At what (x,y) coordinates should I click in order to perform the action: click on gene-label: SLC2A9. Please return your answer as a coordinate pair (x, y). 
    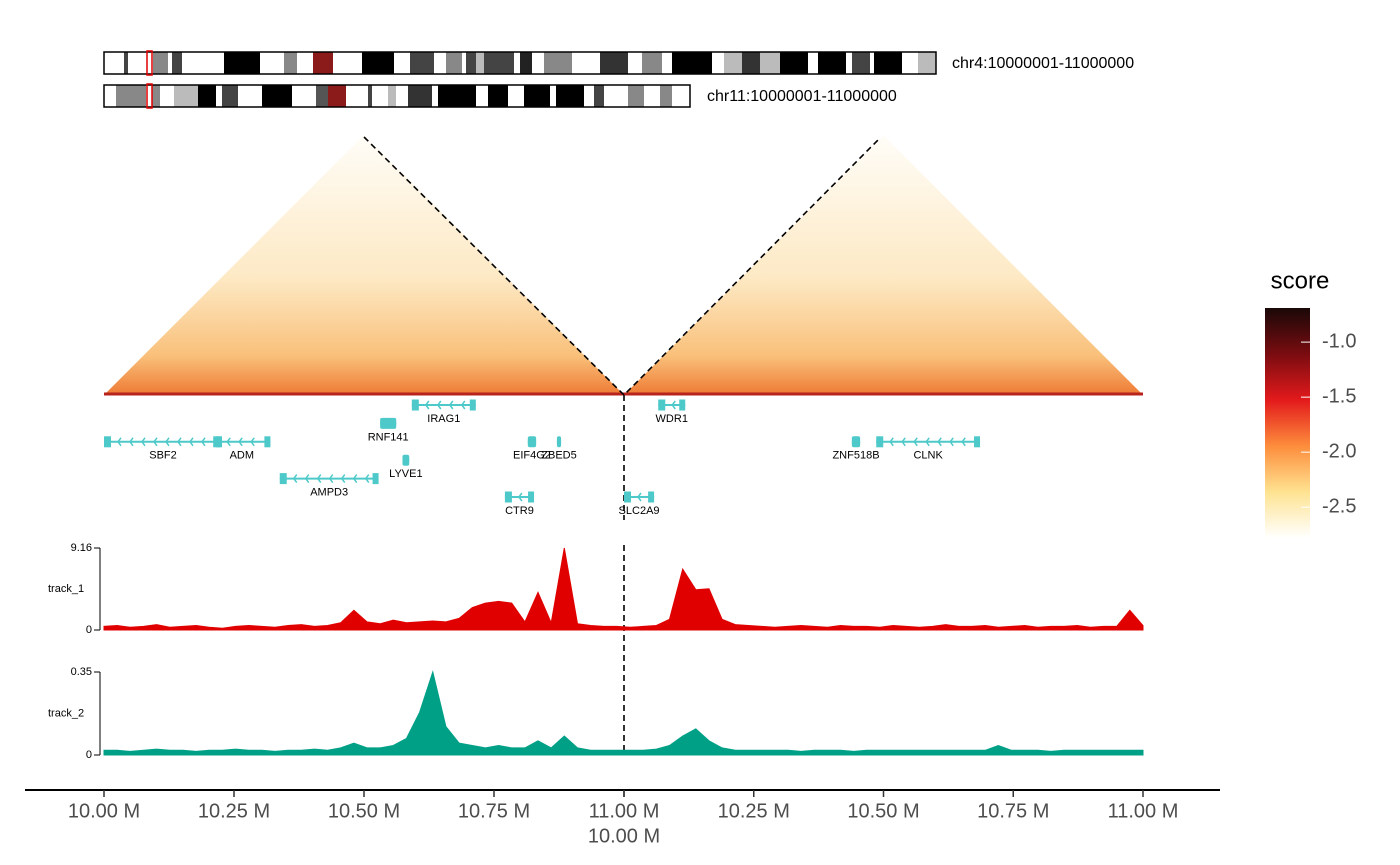
    Looking at the image, I should click on (639, 511).